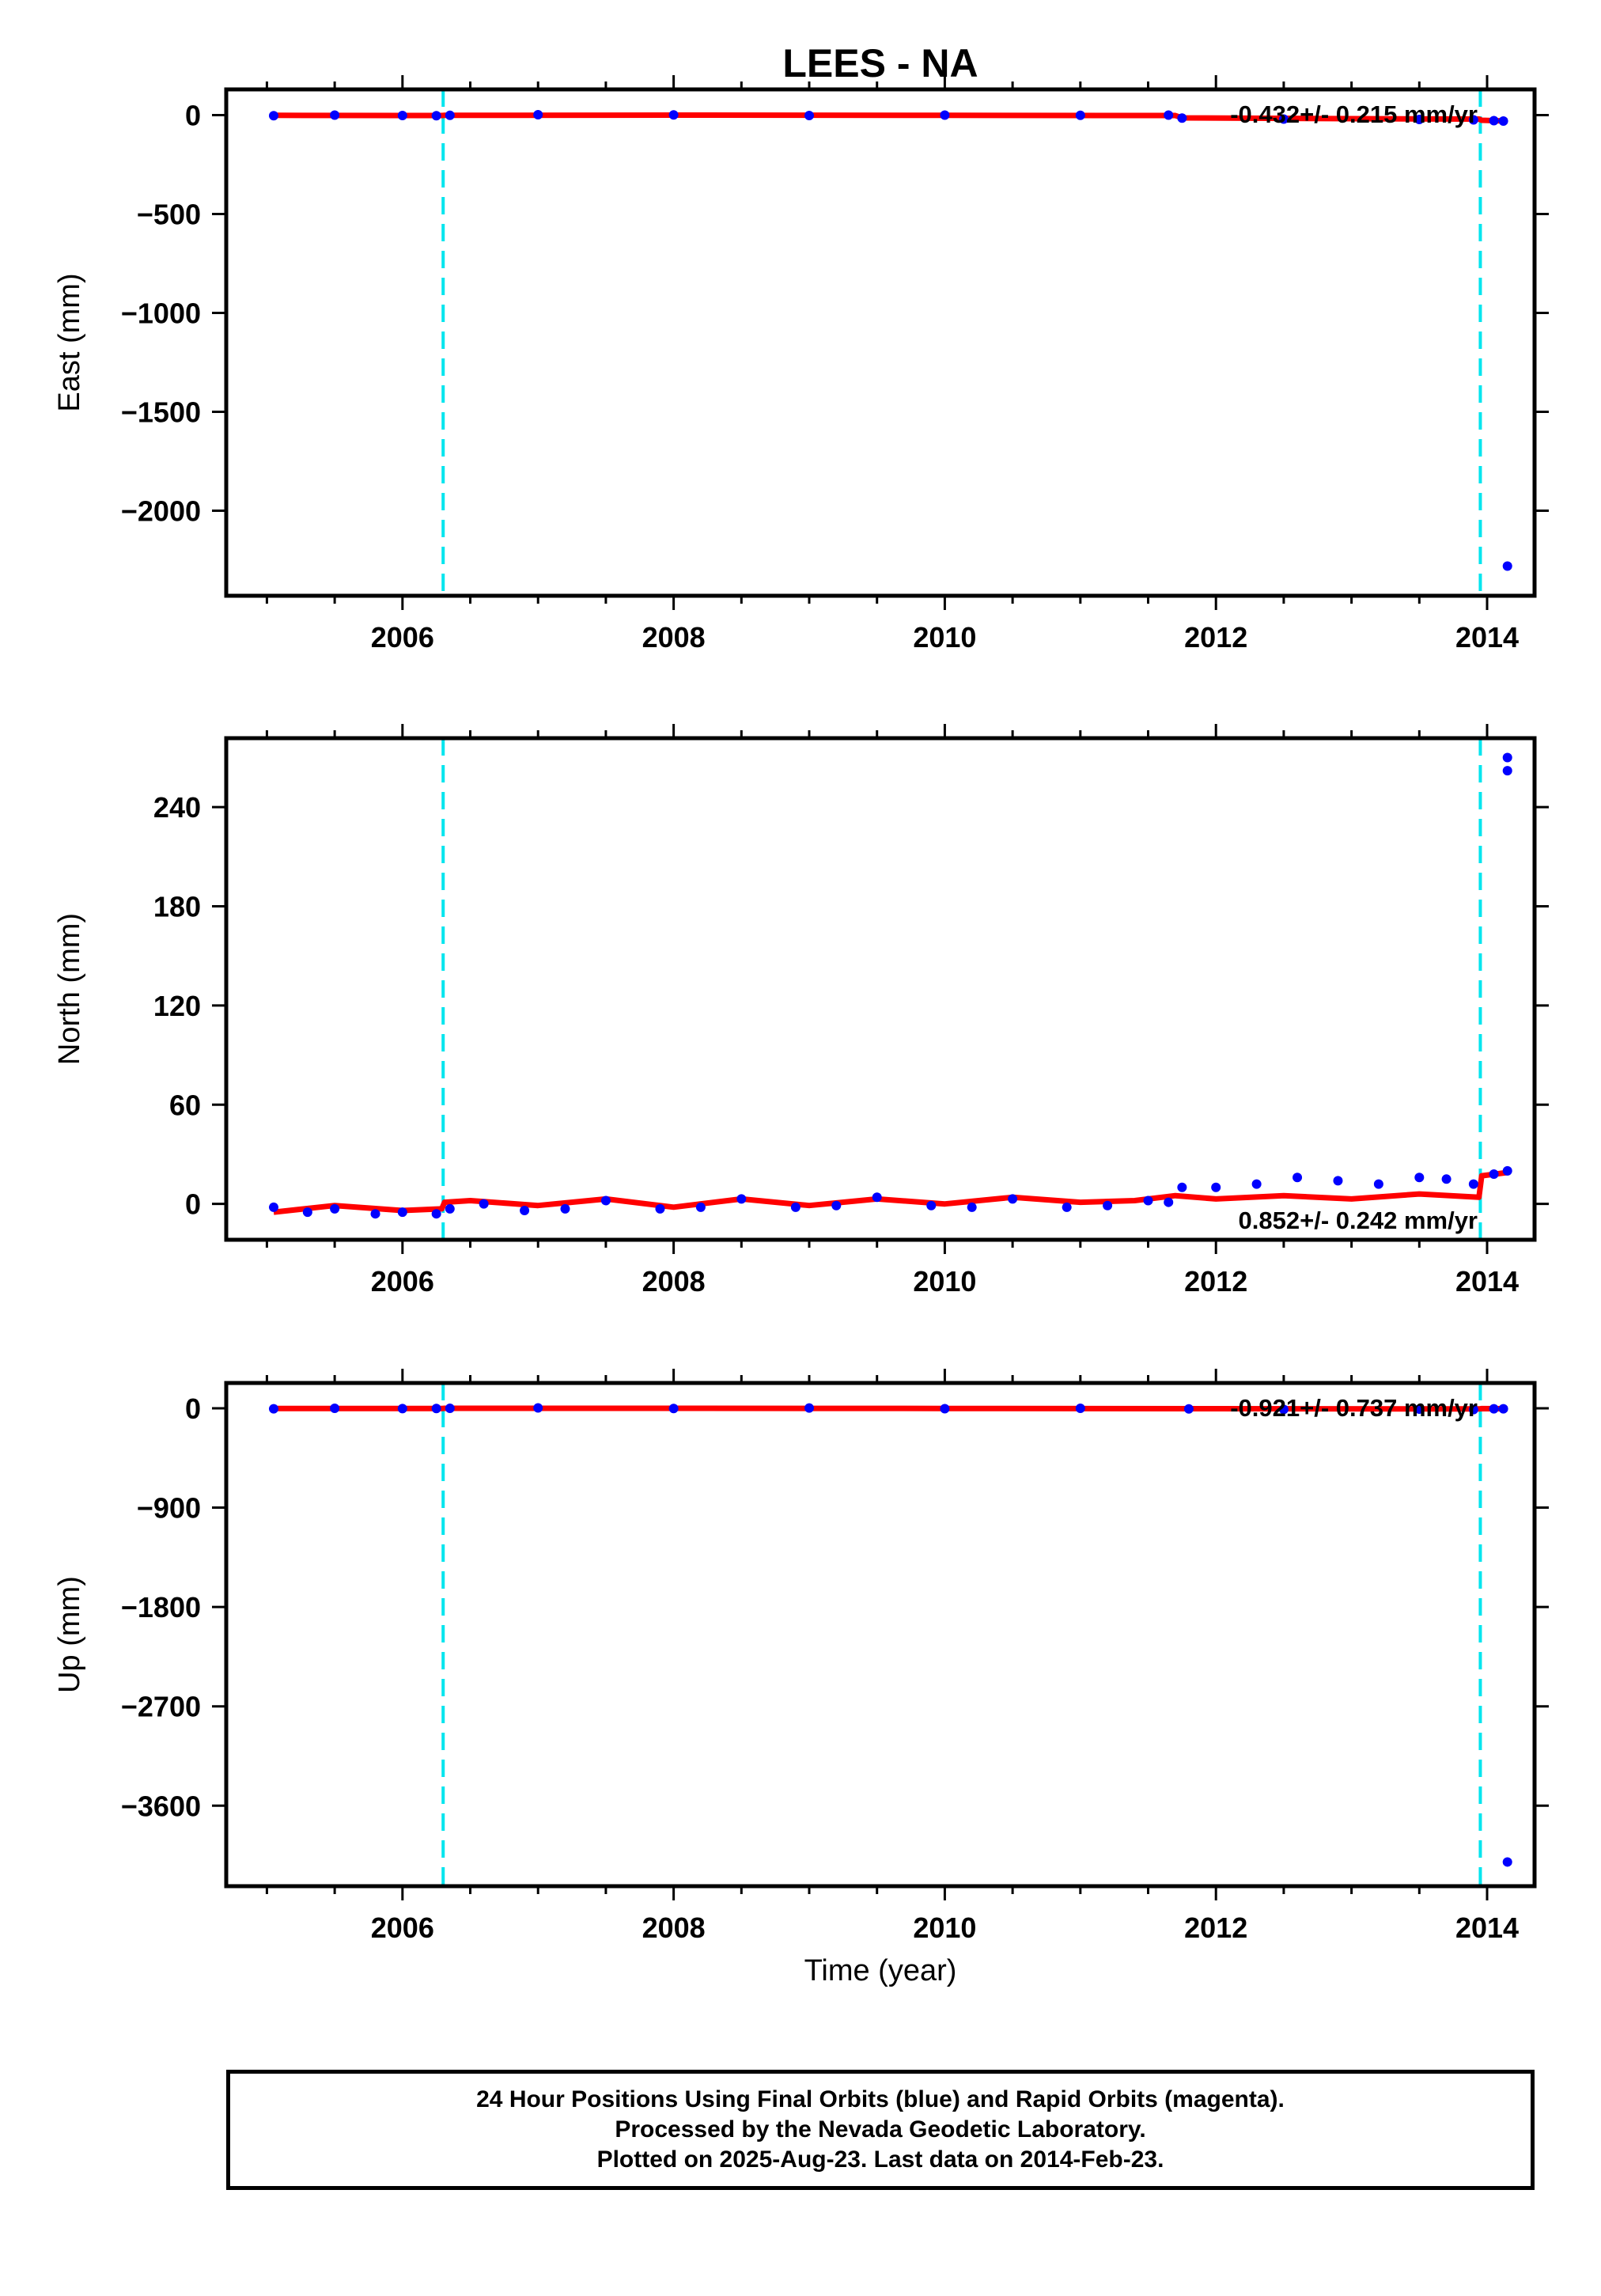  I want to click on rate-annotation-east: -0.432+/- 0.215 mm/yr, so click(1354, 114).